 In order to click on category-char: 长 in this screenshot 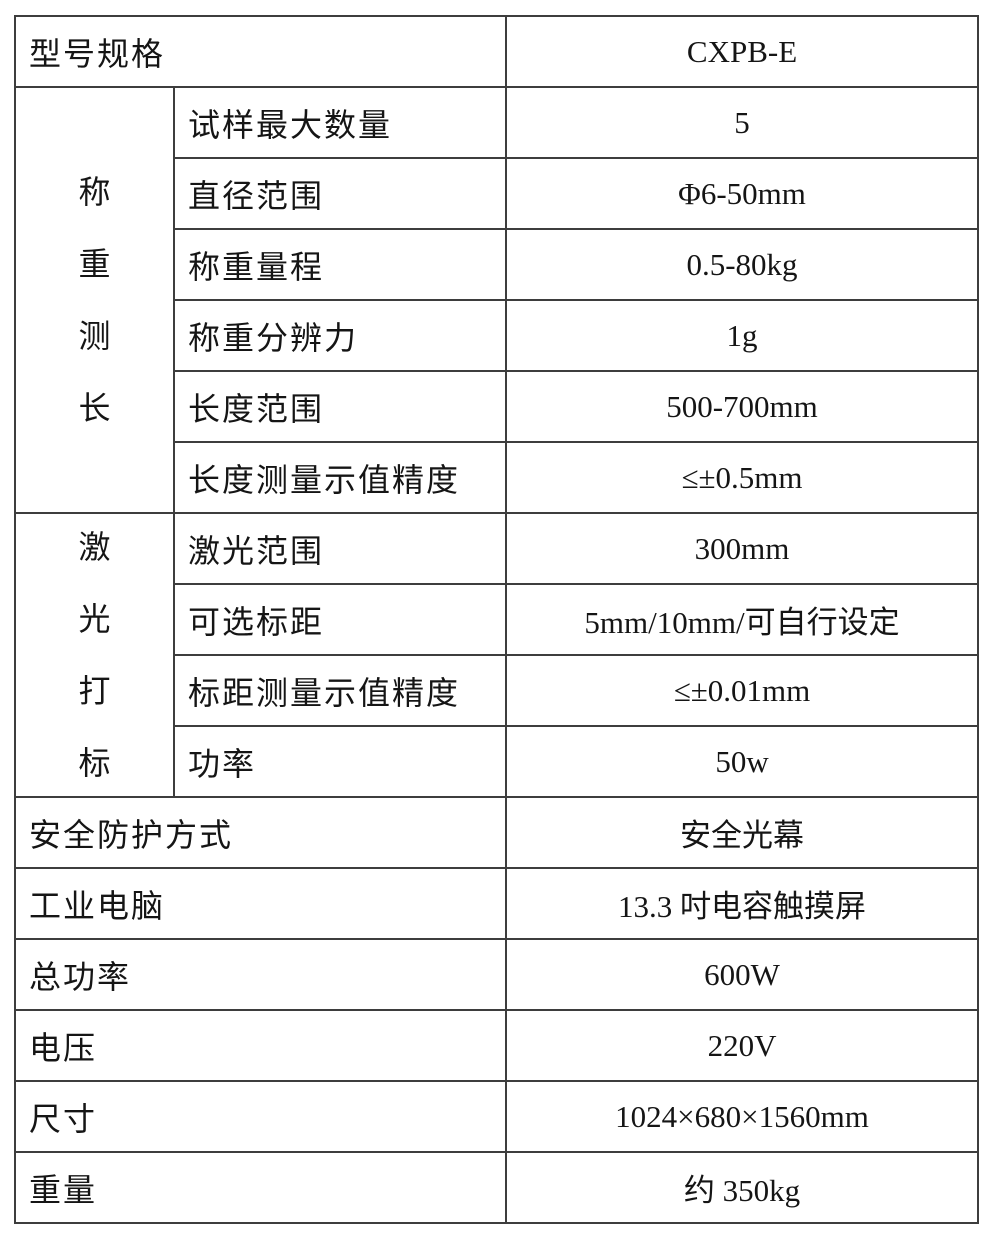, I will do `click(94, 408)`.